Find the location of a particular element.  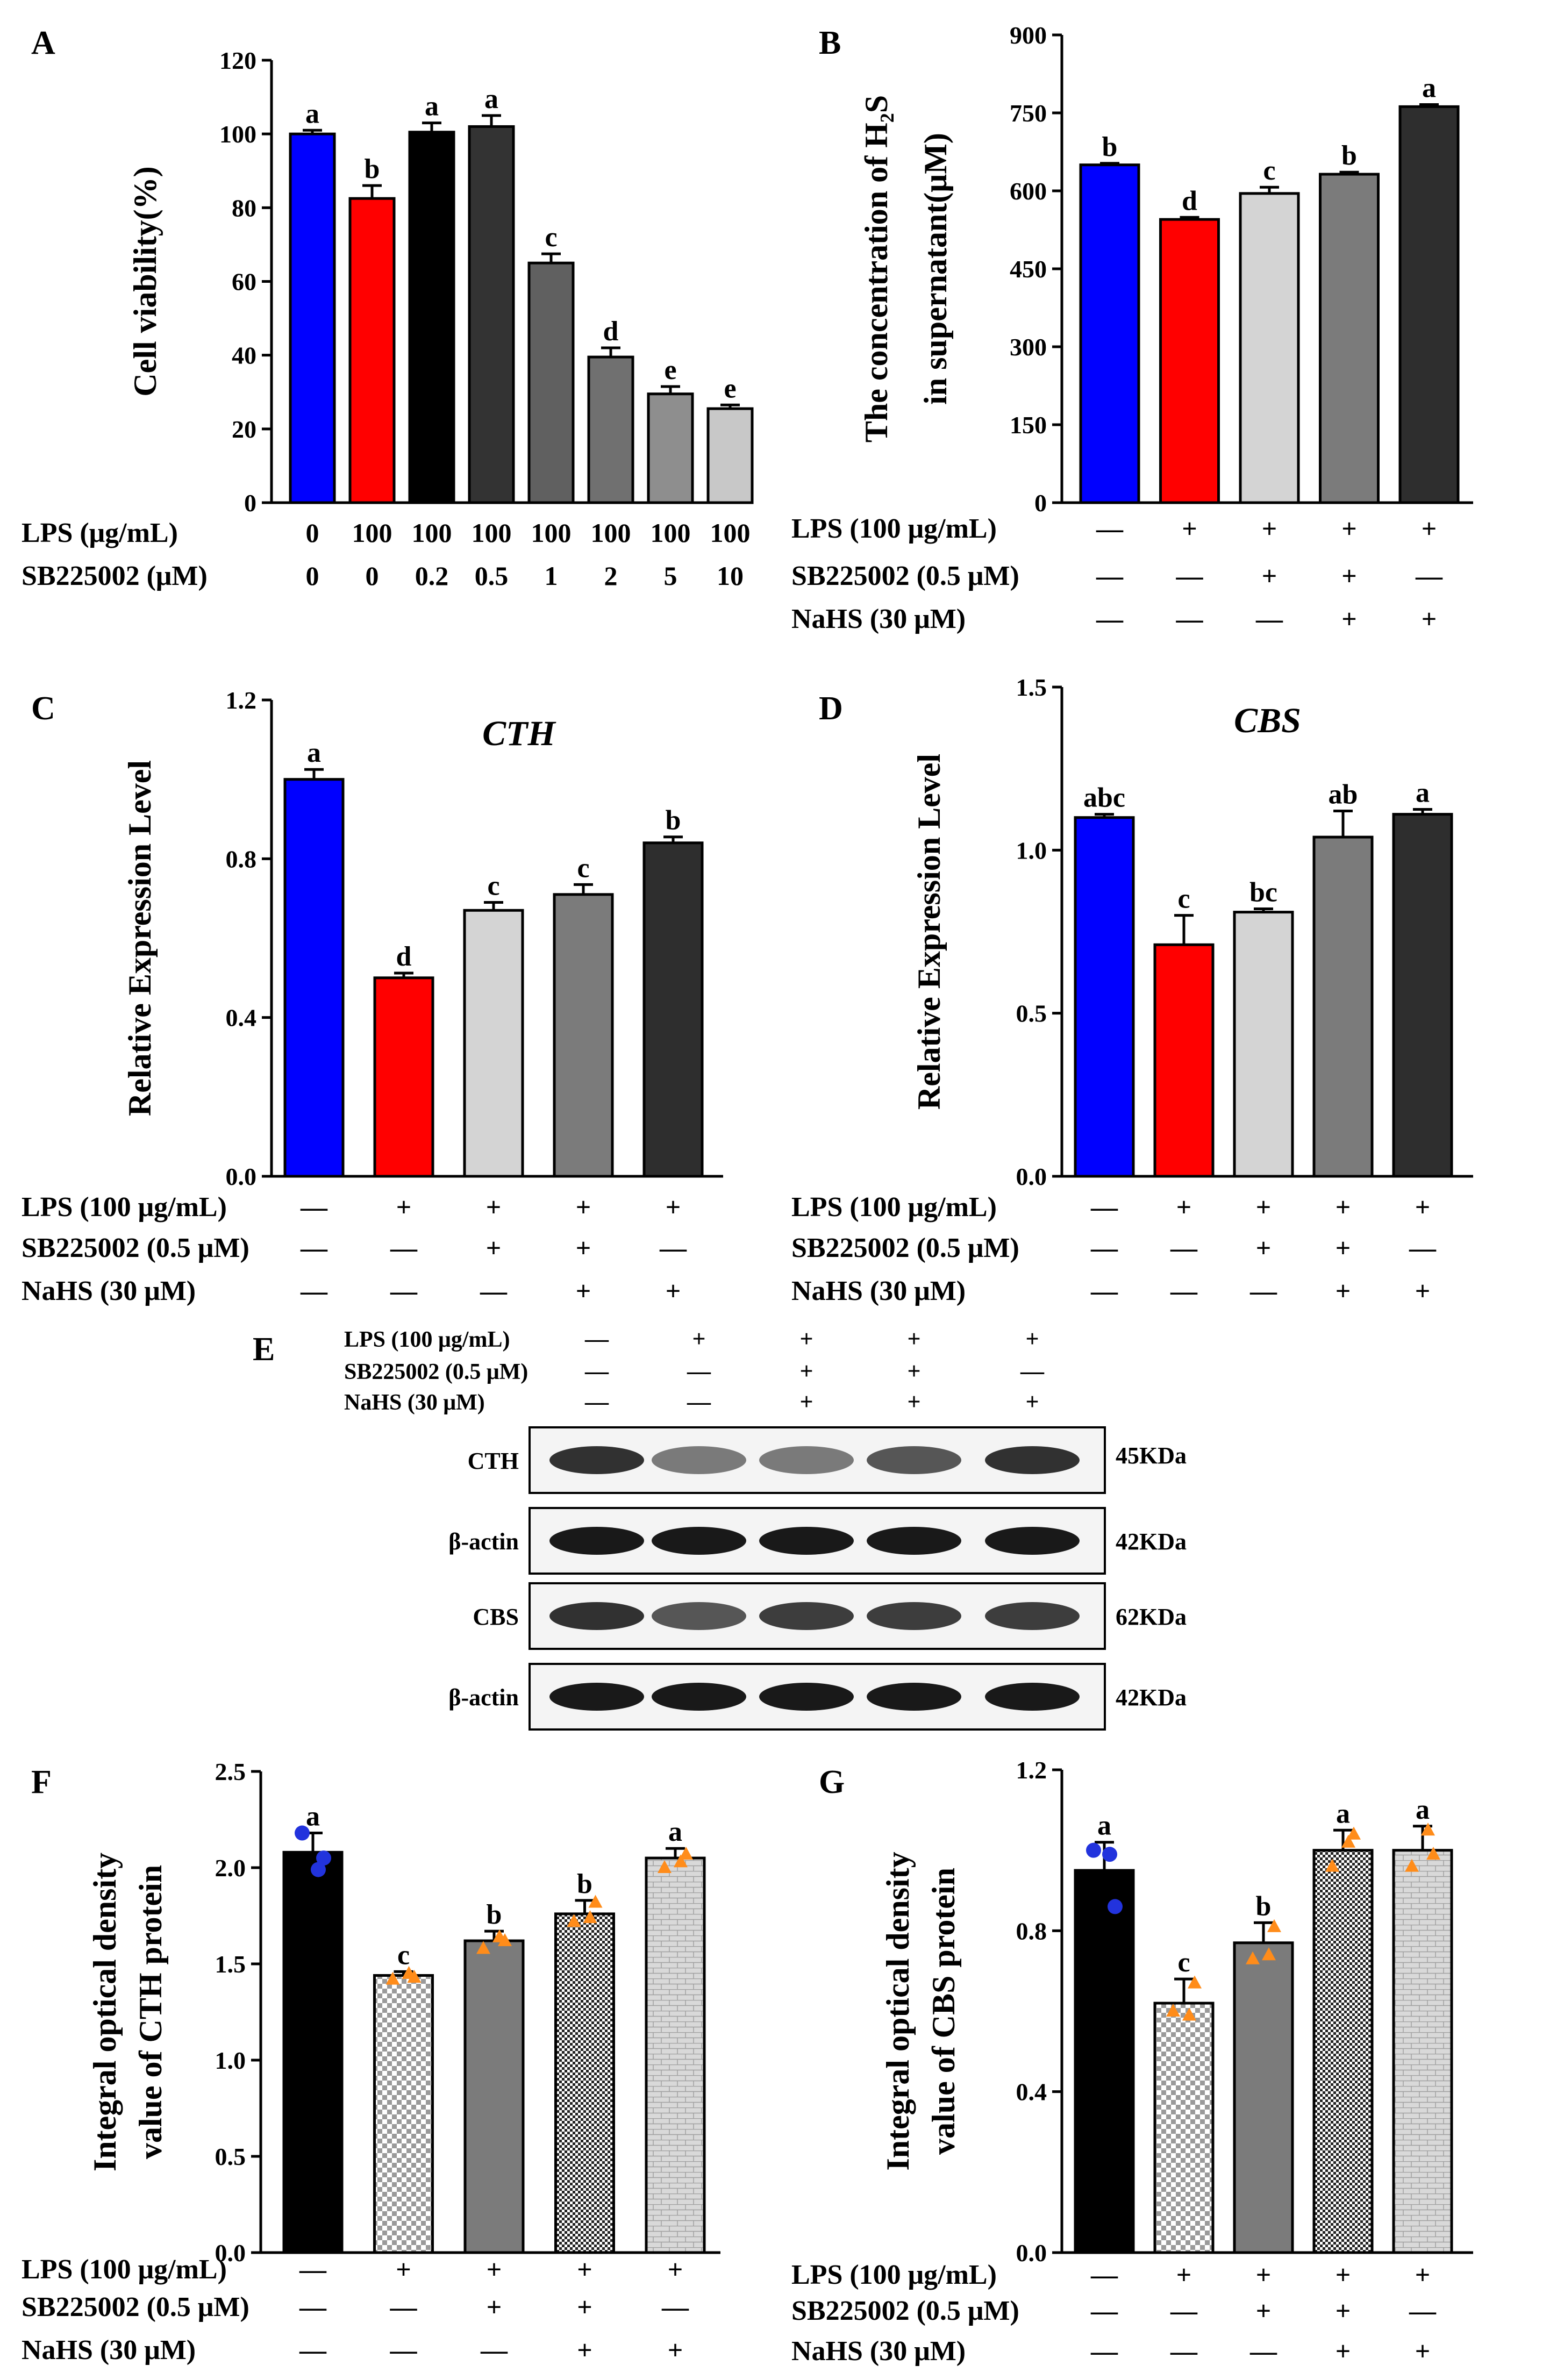

significance-letter: a is located at coordinates (1423, 1810).